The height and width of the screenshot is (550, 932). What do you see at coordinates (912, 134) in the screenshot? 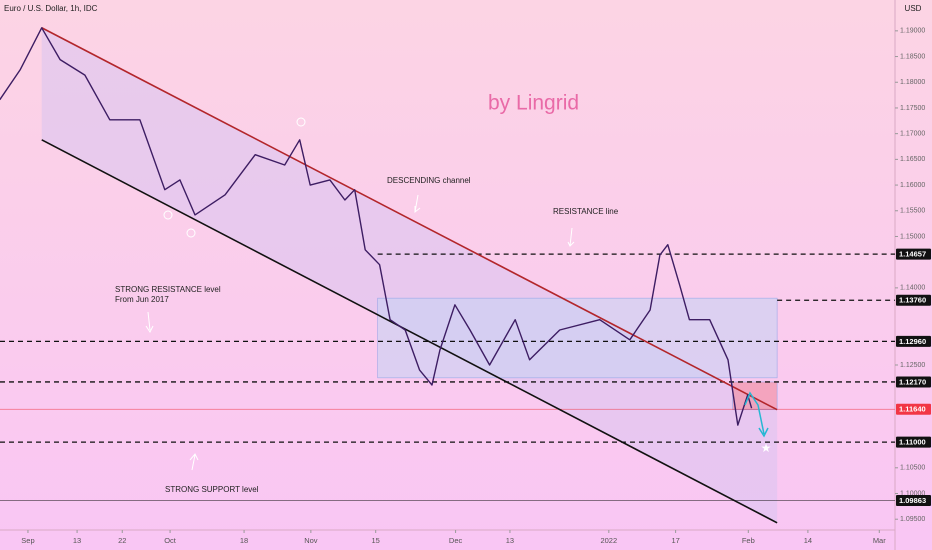
I see `y-tick-label: 1.17000` at bounding box center [912, 134].